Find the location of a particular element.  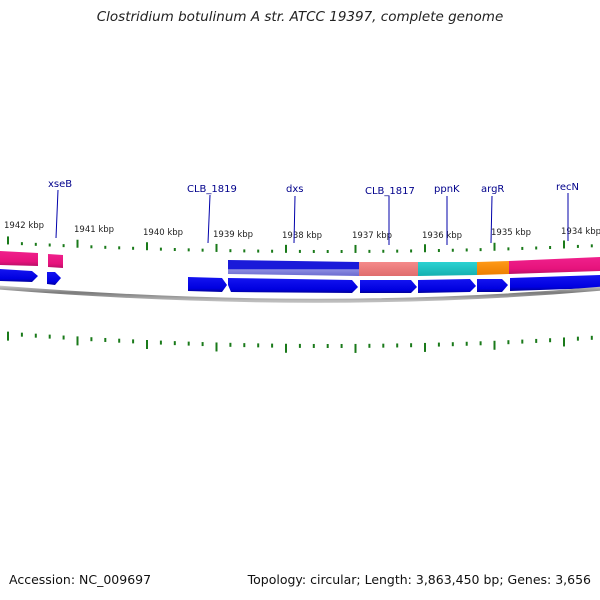

gene-arrow-dxs is located at coordinates (293, 285).